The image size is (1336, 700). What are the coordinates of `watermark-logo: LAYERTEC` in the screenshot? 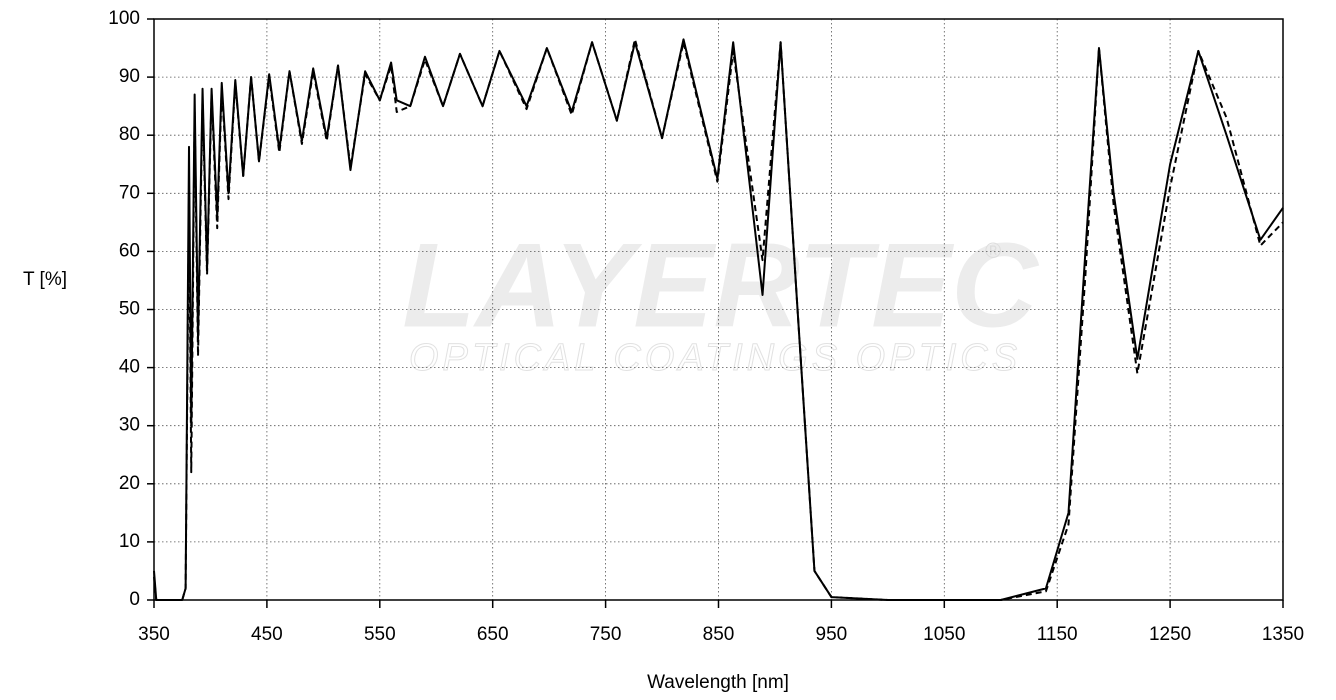 It's located at (721, 286).